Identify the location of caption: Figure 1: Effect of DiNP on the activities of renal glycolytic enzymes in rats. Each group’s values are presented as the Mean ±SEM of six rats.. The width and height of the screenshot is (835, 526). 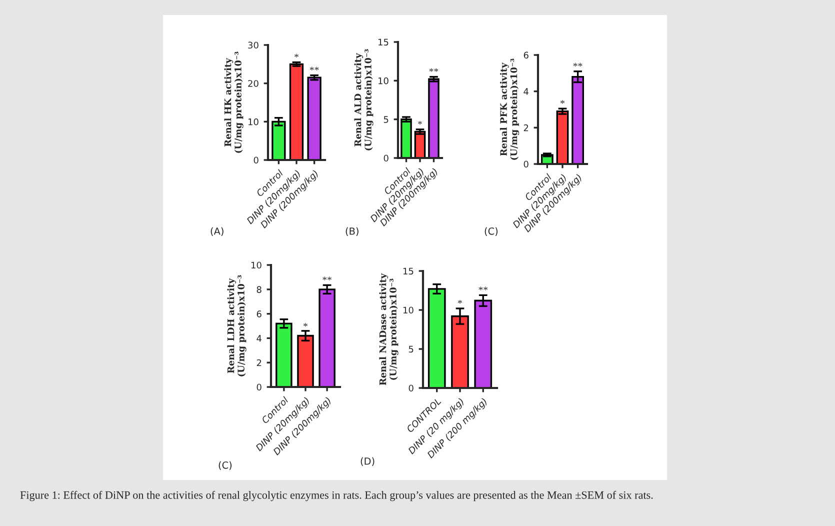
(336, 496).